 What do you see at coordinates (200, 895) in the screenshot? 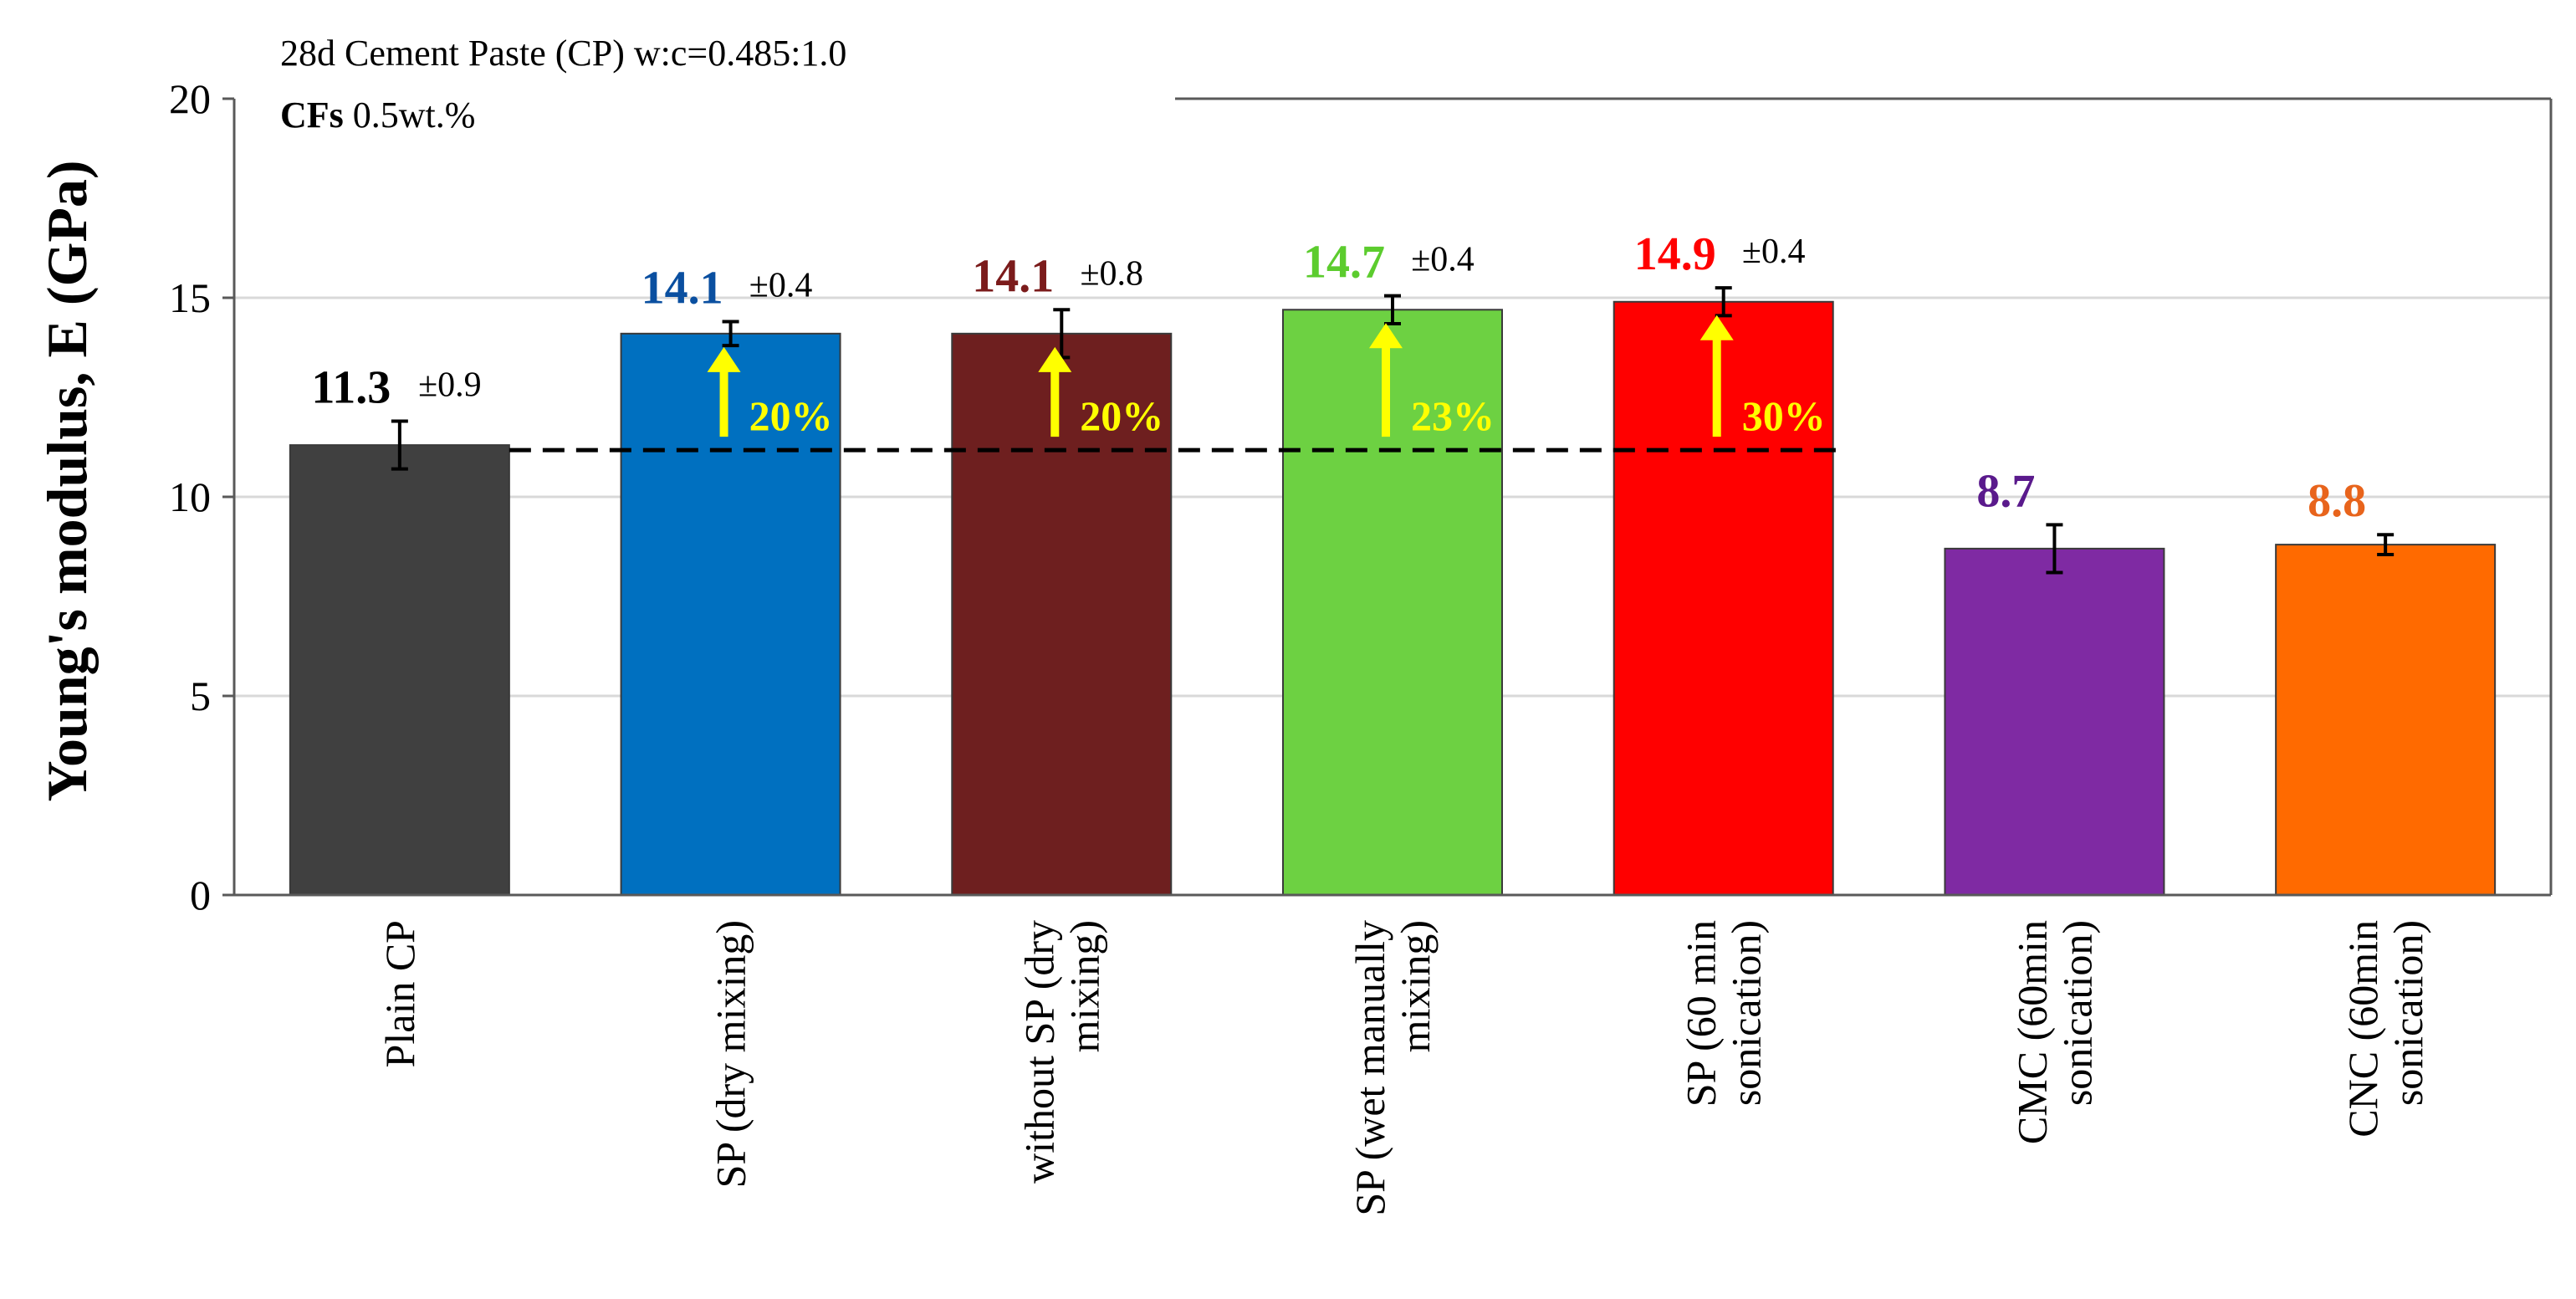
I see `y-tick-label: 0` at bounding box center [200, 895].